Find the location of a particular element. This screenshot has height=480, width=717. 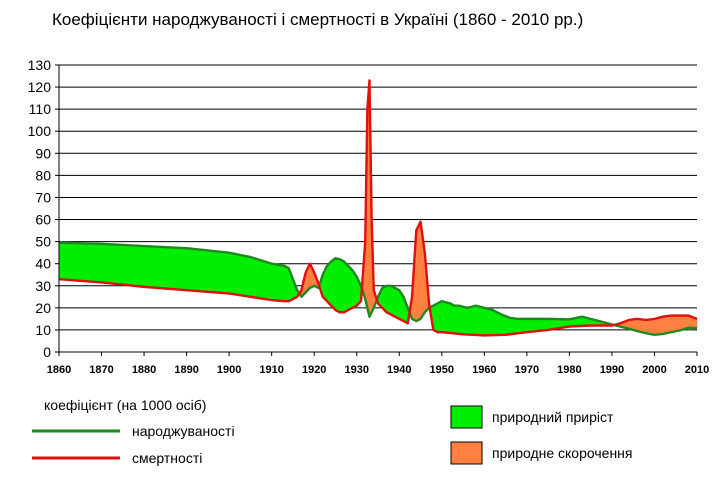

y-tick-label: 120 is located at coordinates (40, 87).